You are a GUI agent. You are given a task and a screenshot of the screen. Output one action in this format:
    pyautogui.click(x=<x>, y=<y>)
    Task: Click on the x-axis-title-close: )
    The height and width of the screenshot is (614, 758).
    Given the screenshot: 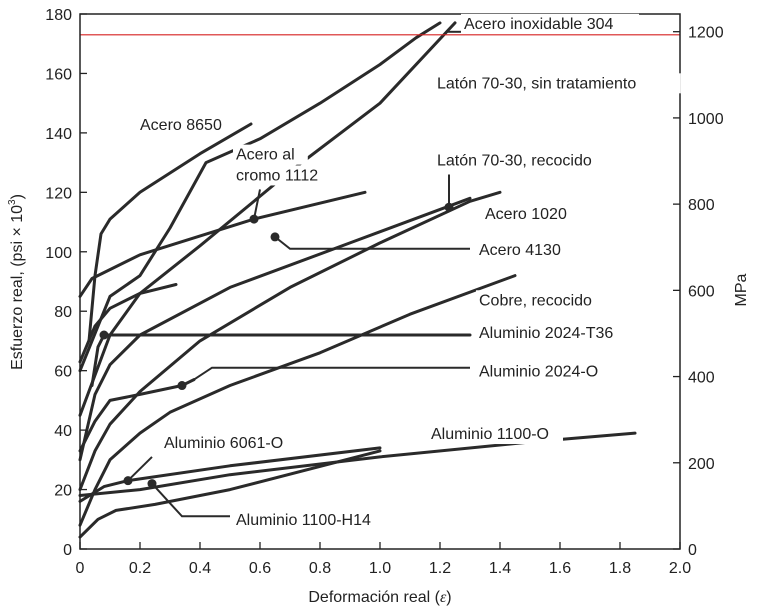 What is the action you would take?
    pyautogui.click(x=448, y=597)
    